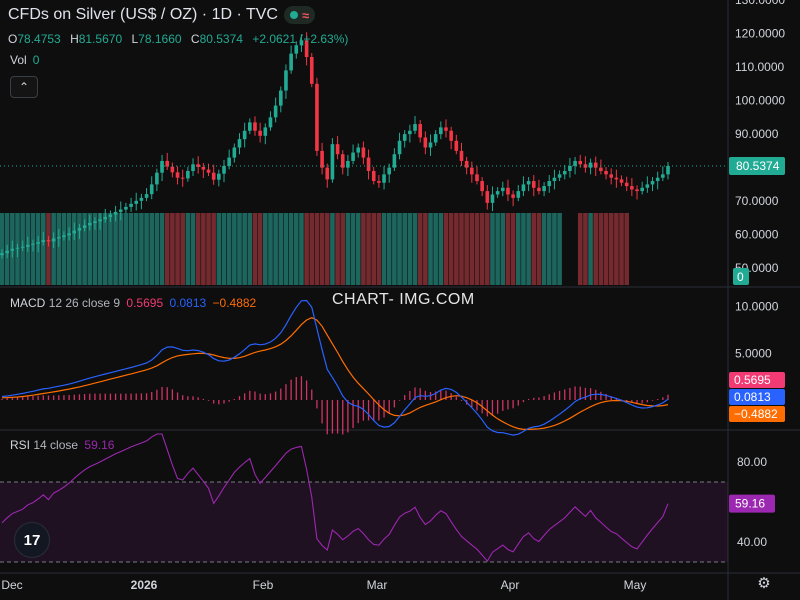 Image resolution: width=800 pixels, height=600 pixels. What do you see at coordinates (36, 60) in the screenshot?
I see `volume-value: 0` at bounding box center [36, 60].